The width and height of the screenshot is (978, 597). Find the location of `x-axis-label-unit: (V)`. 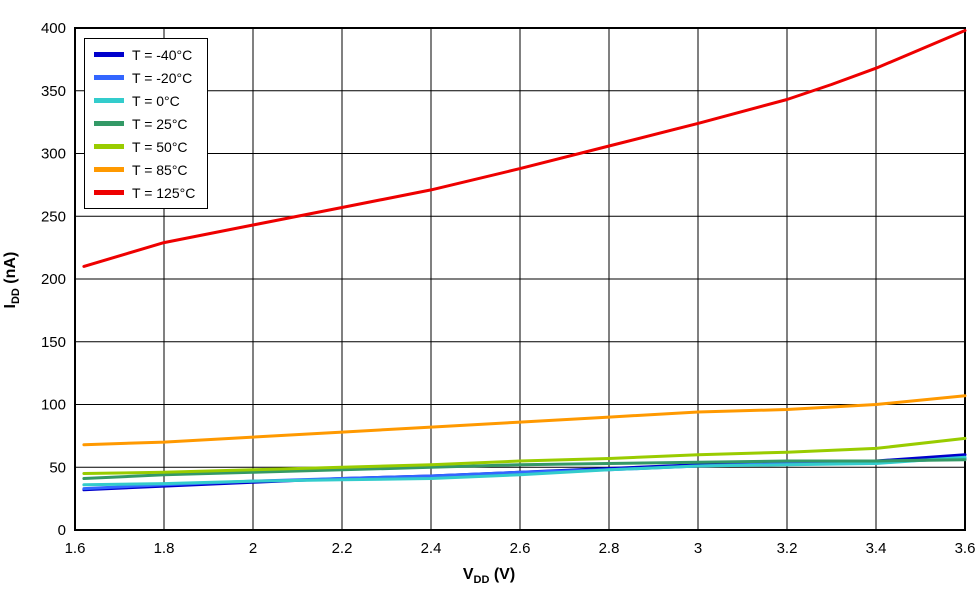

x-axis-label-unit: (V) is located at coordinates (502, 574).